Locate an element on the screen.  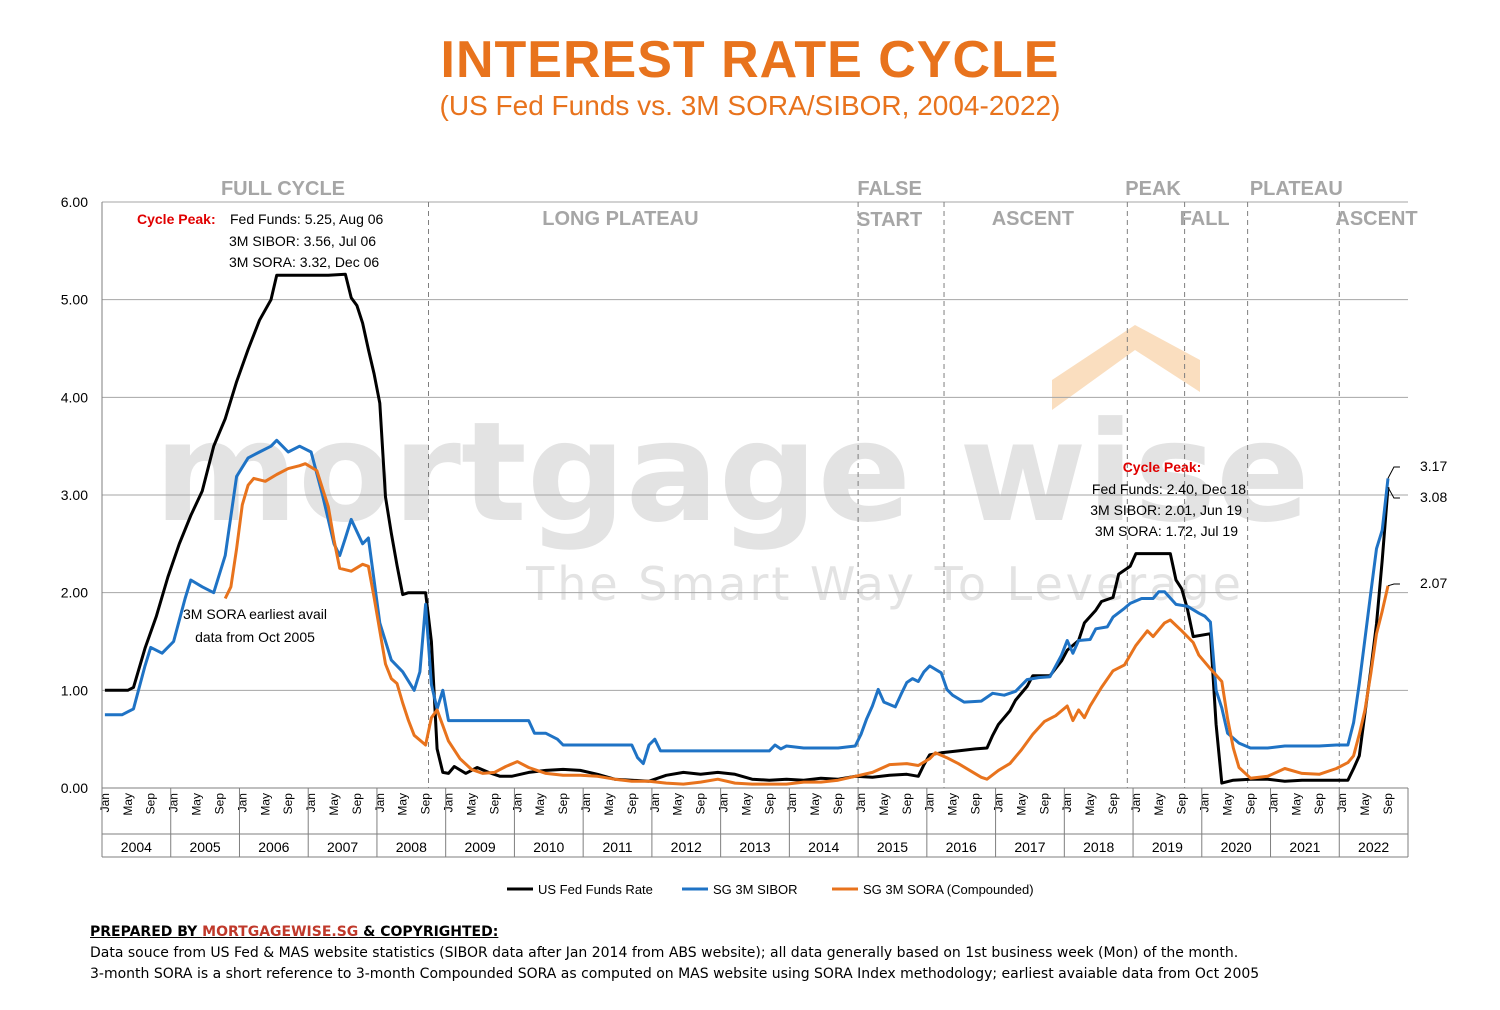
year-label: 2016 is located at coordinates (961, 847).